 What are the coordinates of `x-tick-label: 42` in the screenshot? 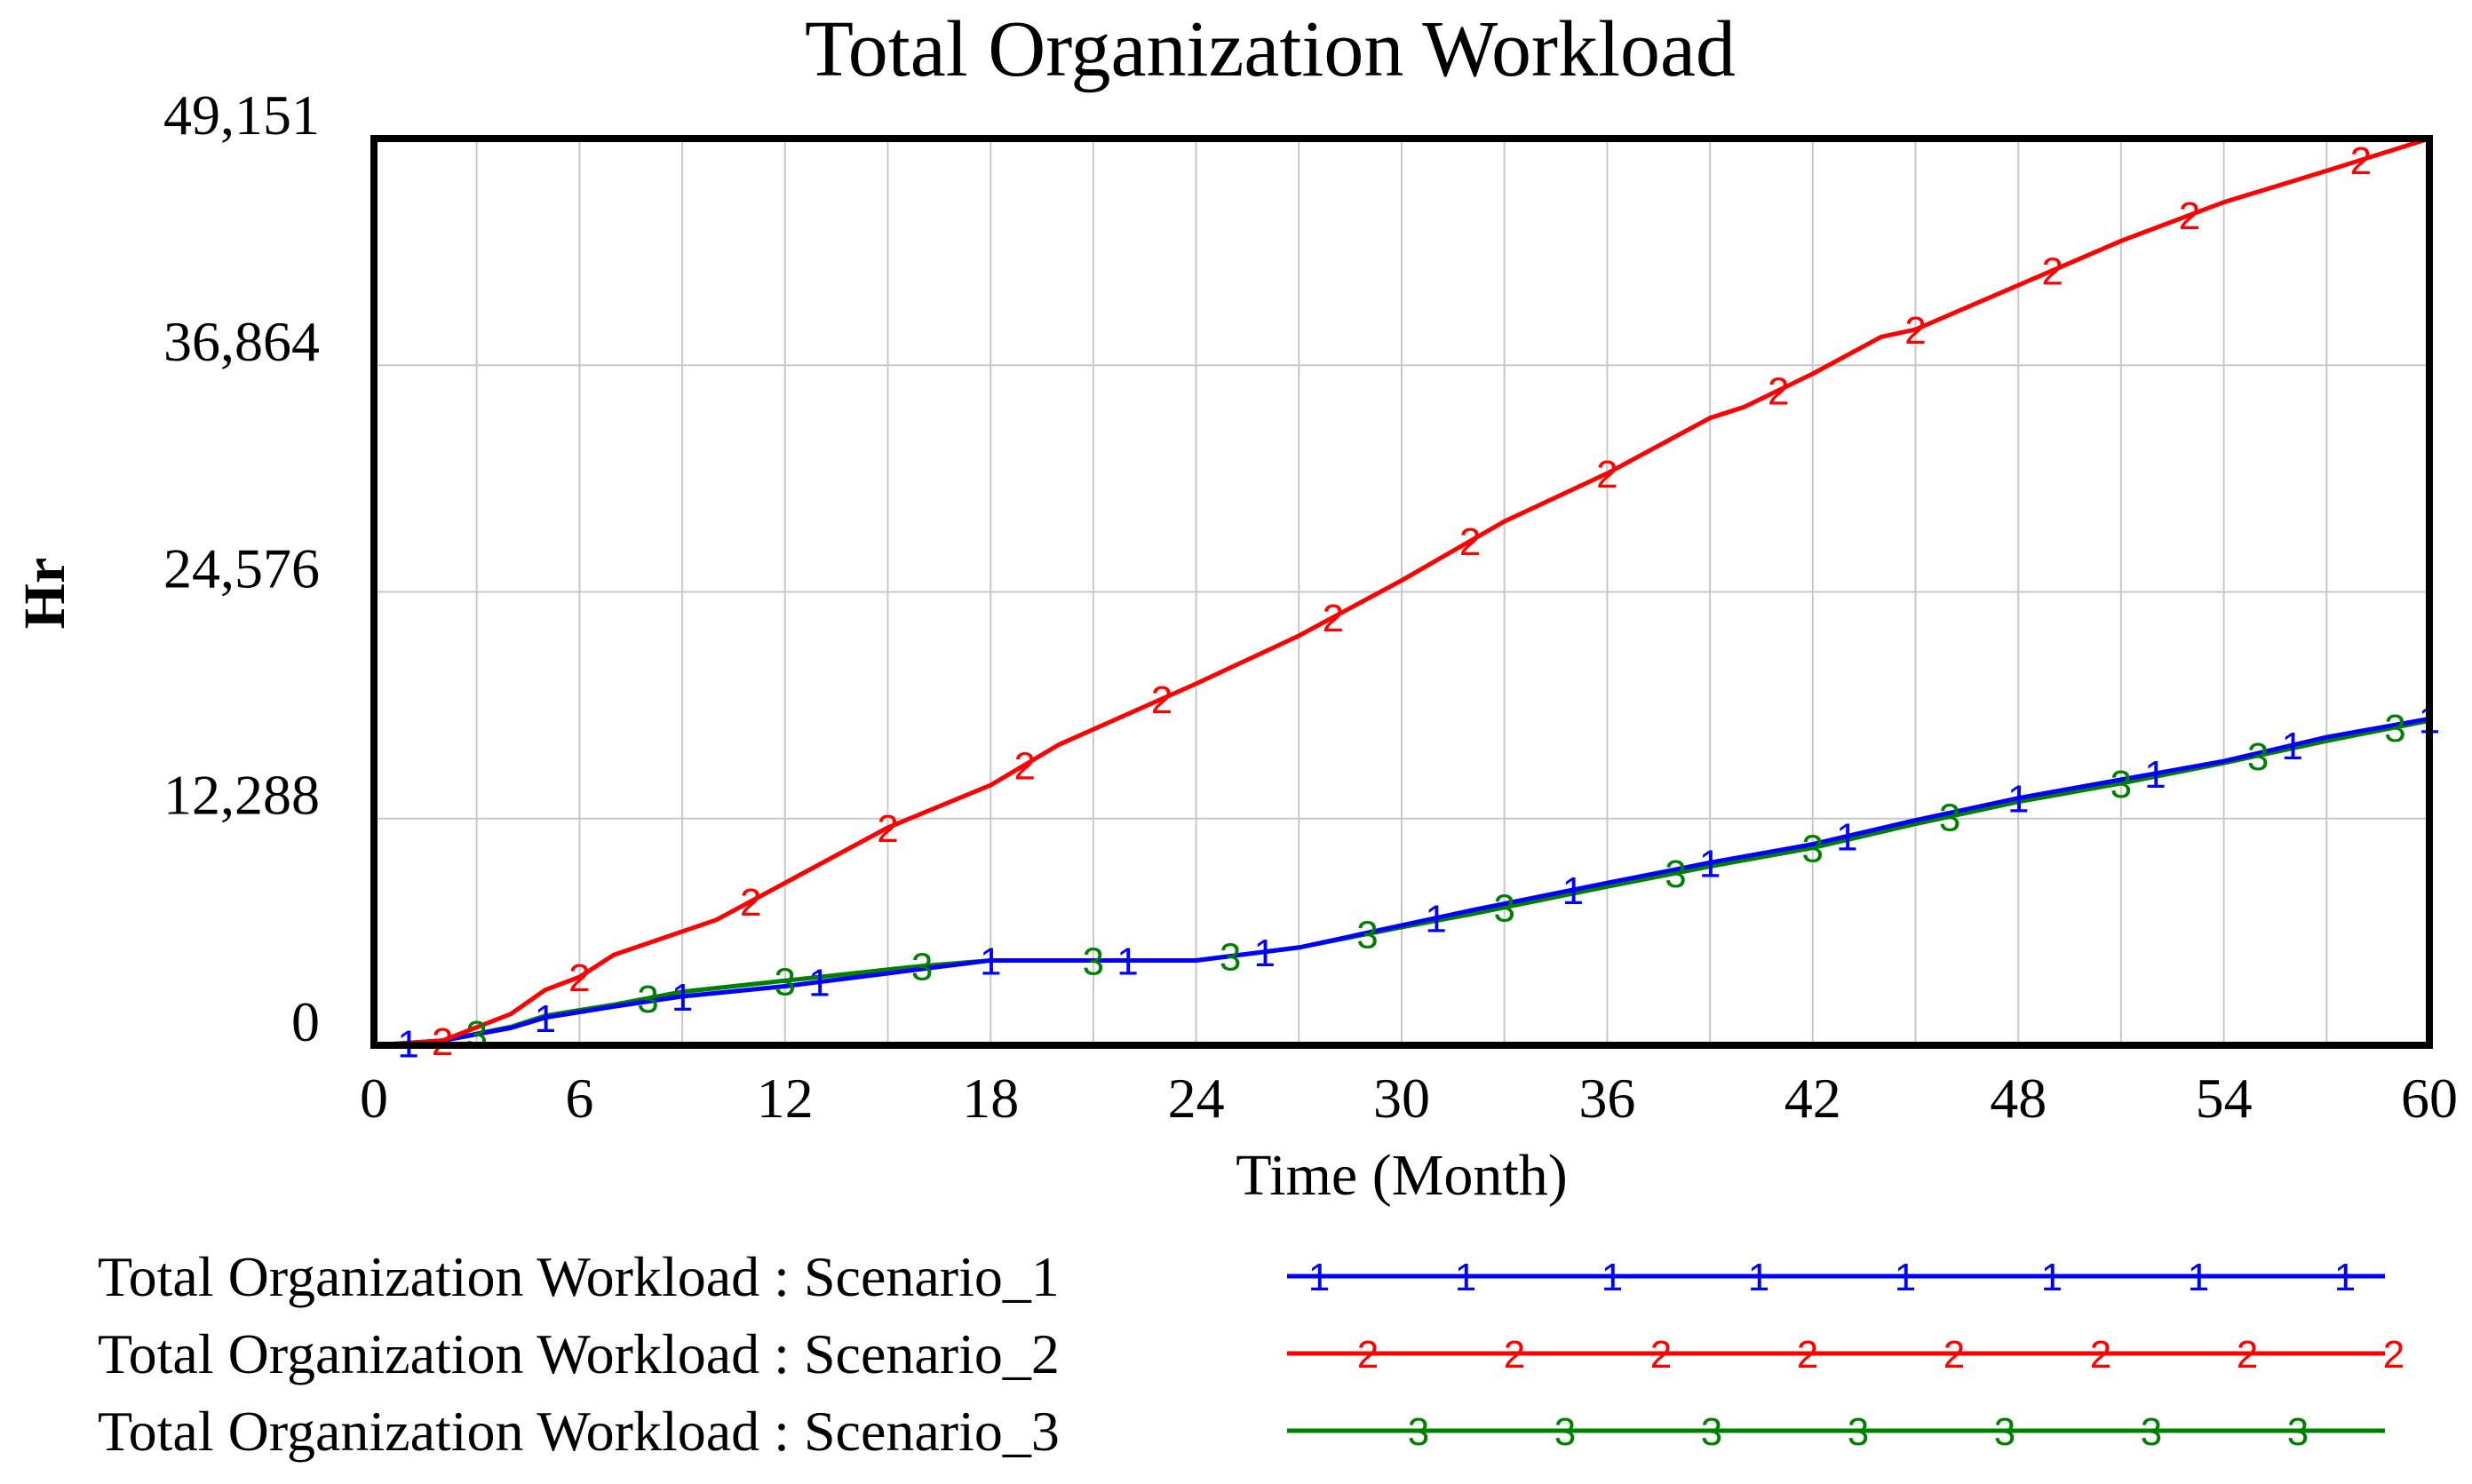 It's located at (1812, 1099).